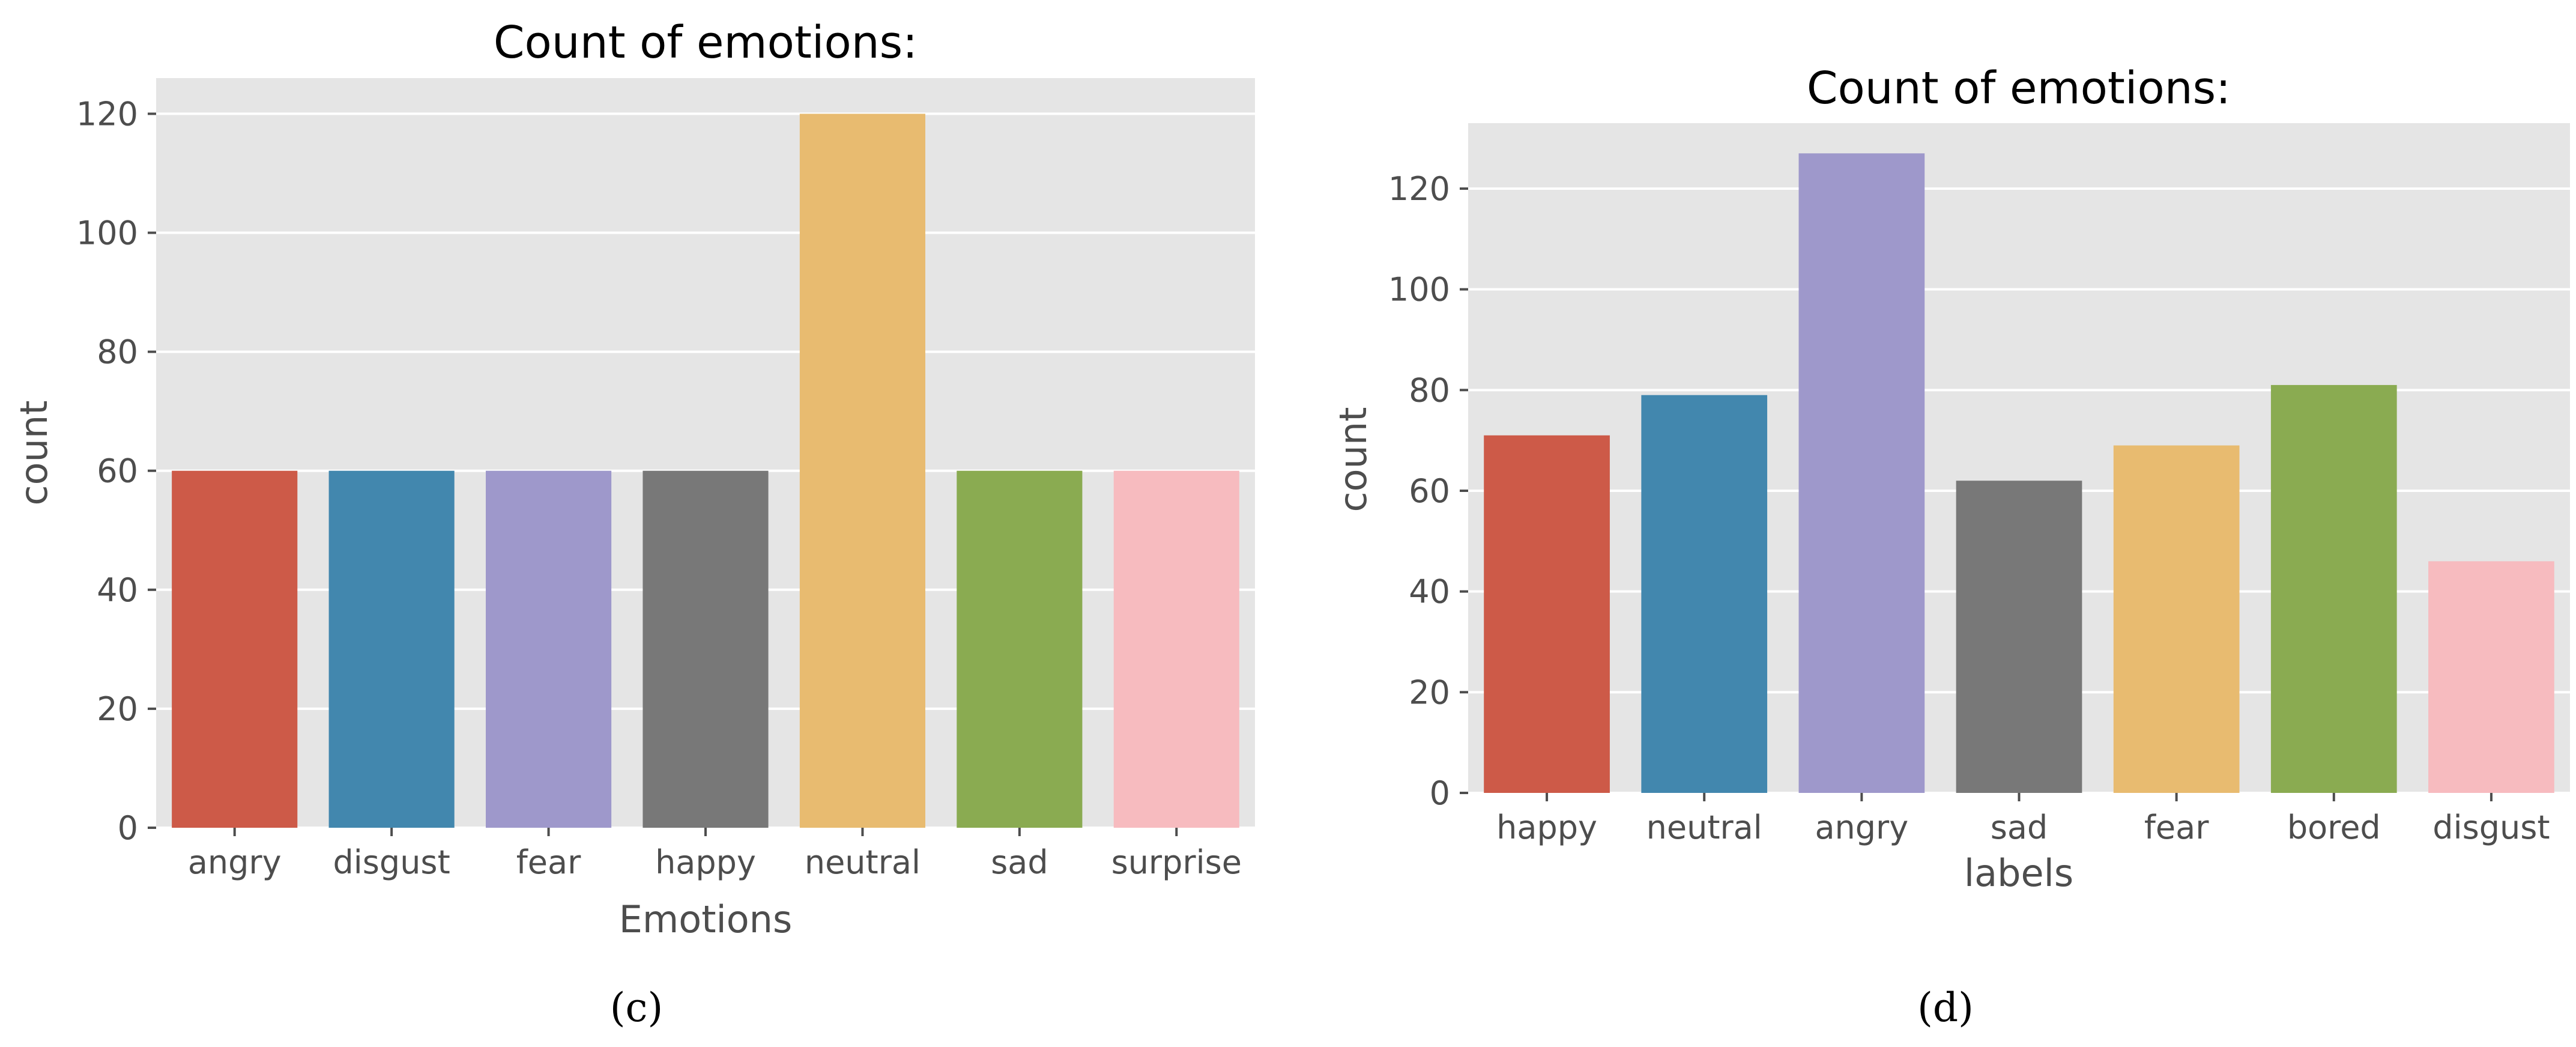 The width and height of the screenshot is (2576, 1047). Describe the element at coordinates (2176, 827) in the screenshot. I see `x-tick-label-d-fear: fear` at that location.